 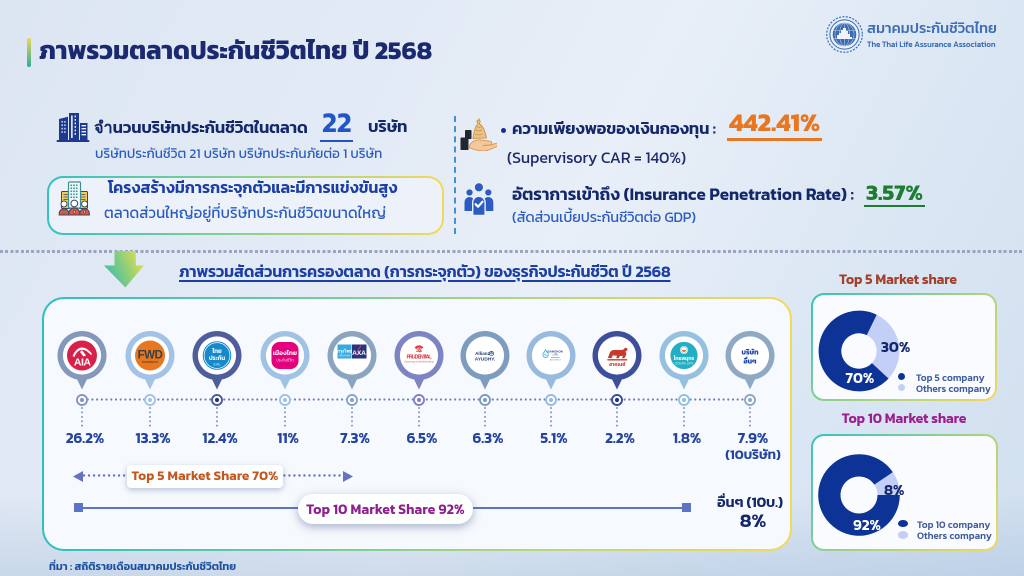 What do you see at coordinates (83, 363) in the screenshot?
I see `svg-text: AIA` at bounding box center [83, 363].